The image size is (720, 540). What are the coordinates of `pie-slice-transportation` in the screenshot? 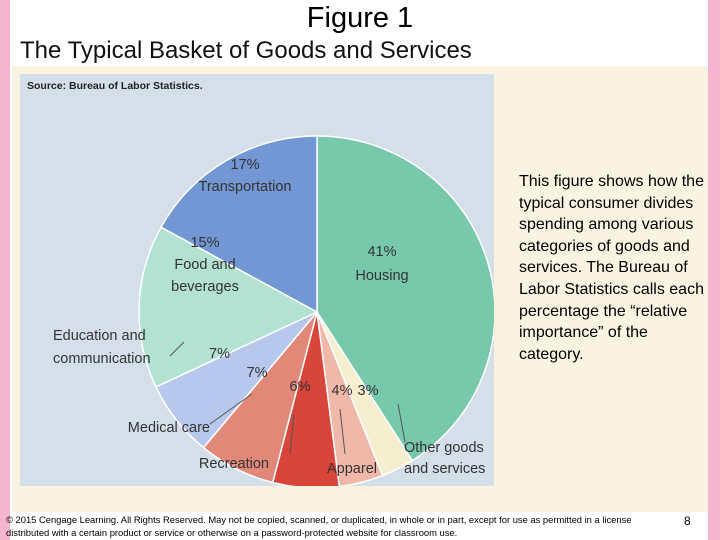 It's located at (238, 224).